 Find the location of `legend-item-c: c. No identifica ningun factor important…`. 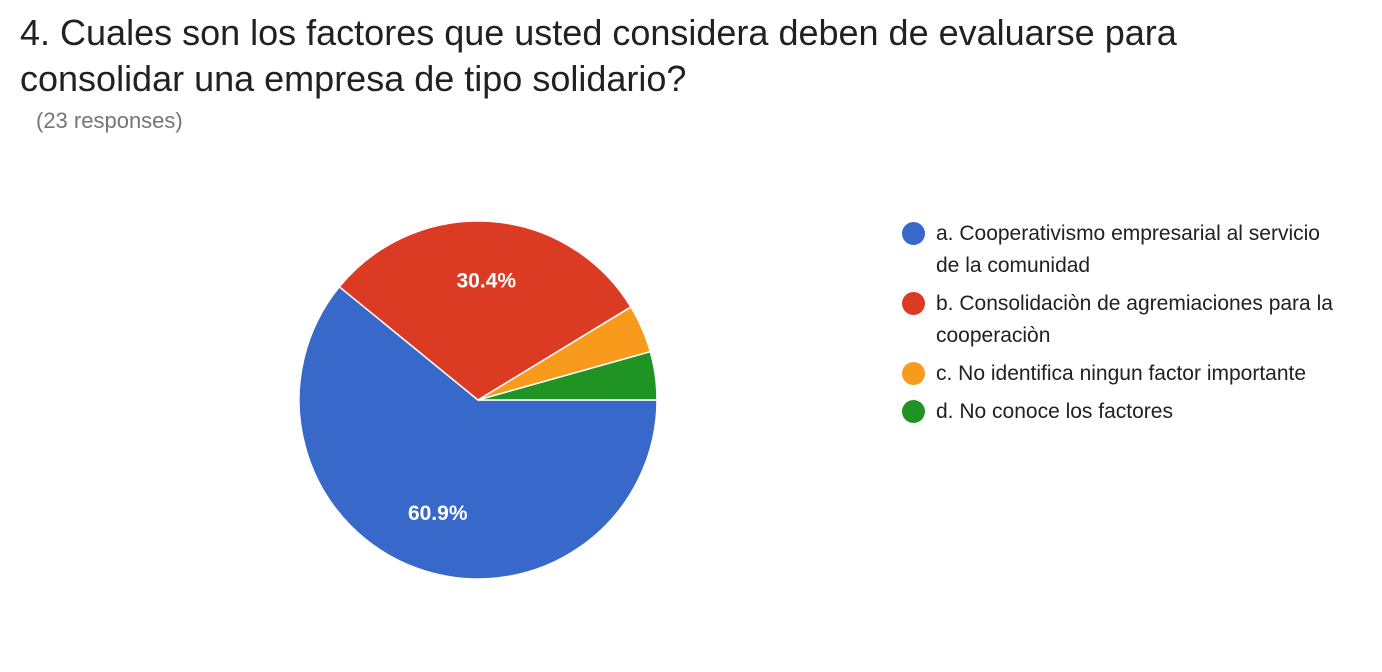

legend-item-c: c. No identifica ningun factor important… is located at coordinates (1122, 374).